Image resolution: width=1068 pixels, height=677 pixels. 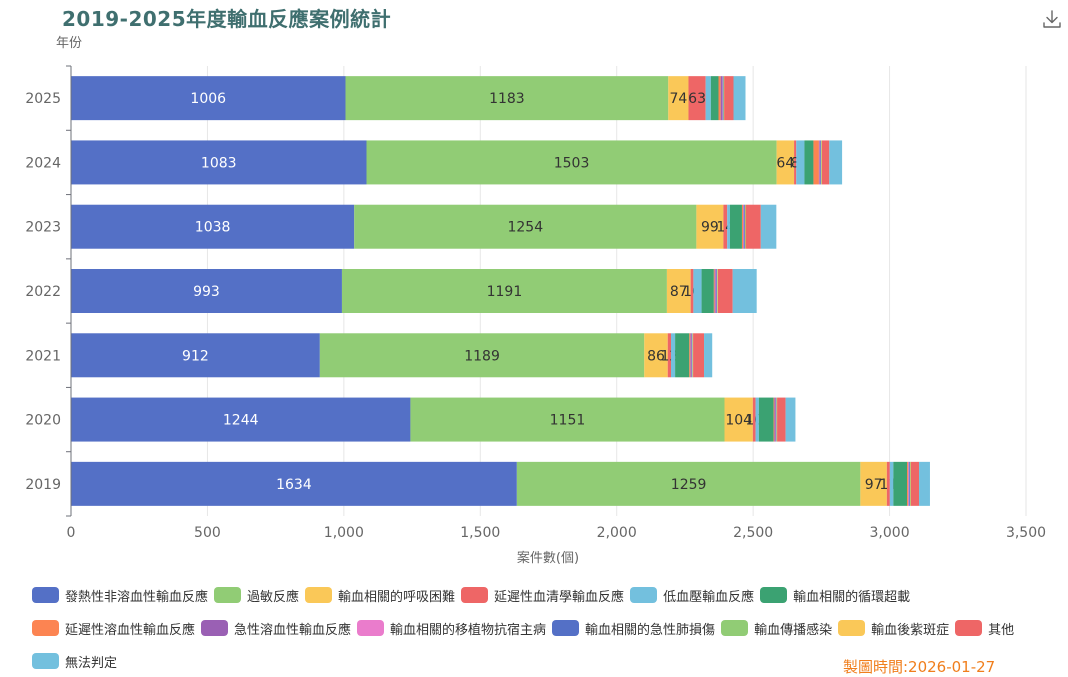 I want to click on legend-item: 發熱性非溶血性輸血反應, so click(x=120, y=595).